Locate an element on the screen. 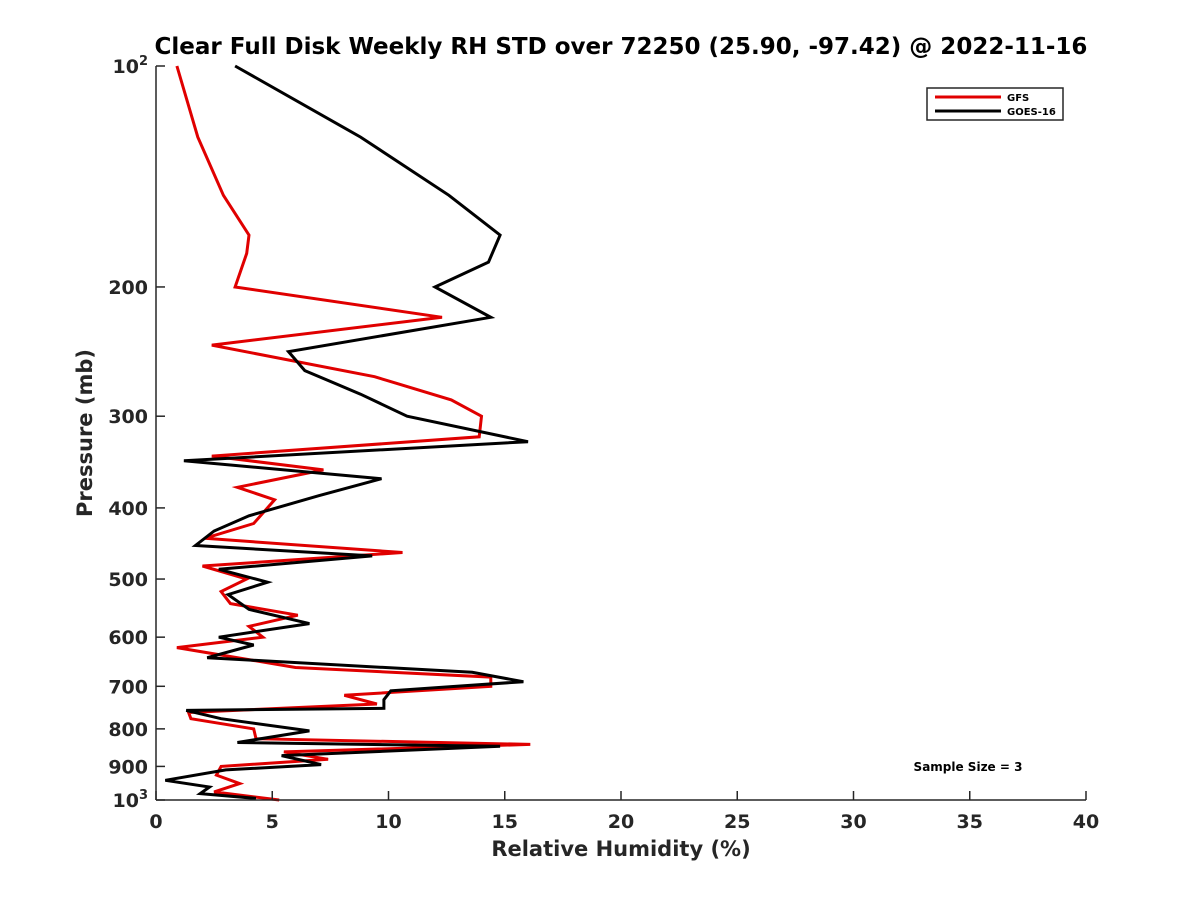 This screenshot has width=1200, height=900. y-tick-label: 900 is located at coordinates (128, 767).